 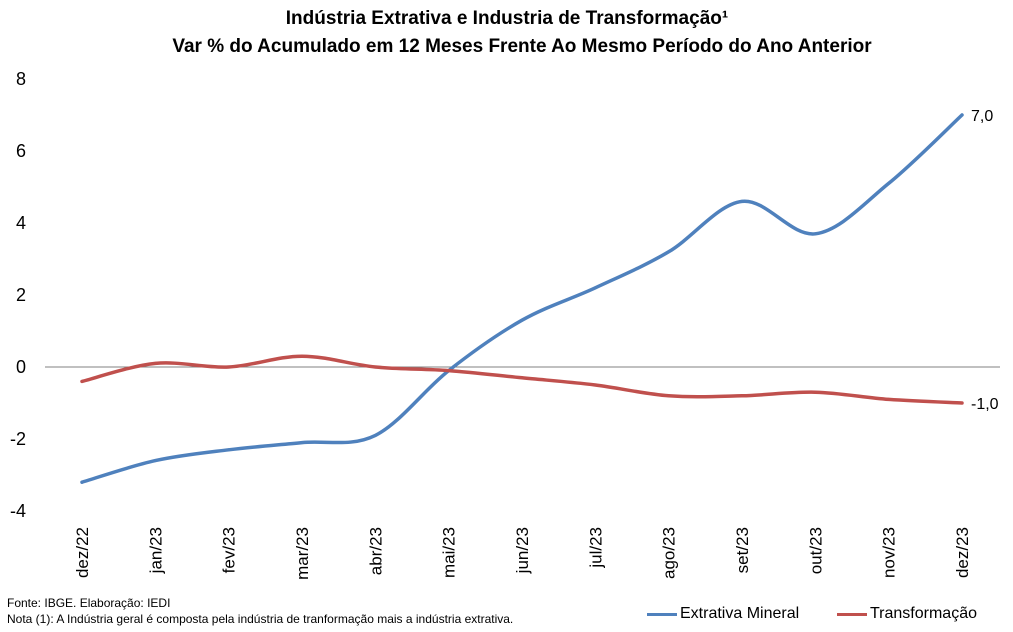 I want to click on legend-swatch-extrativa, so click(x=662, y=614).